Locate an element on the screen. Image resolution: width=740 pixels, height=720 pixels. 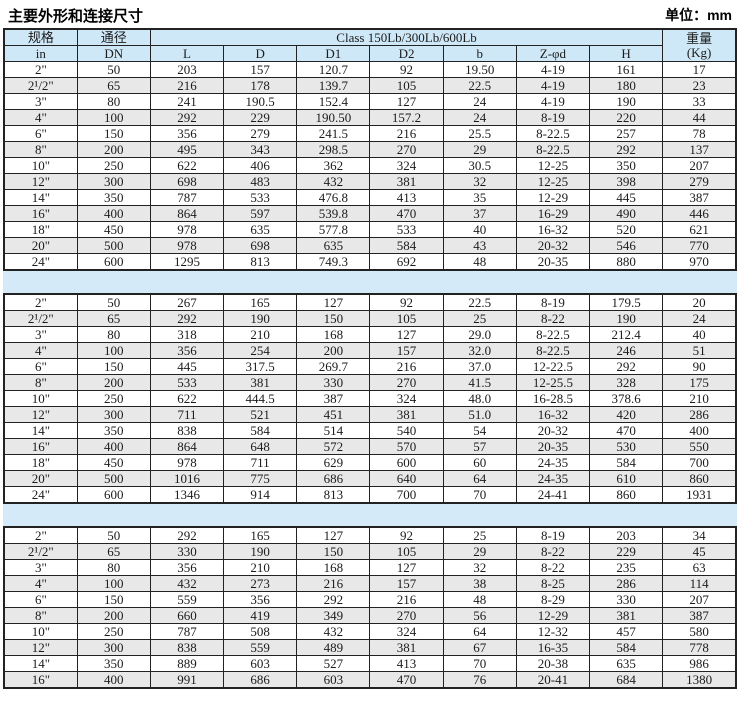
table-cell: 190.50 is located at coordinates (333, 117).